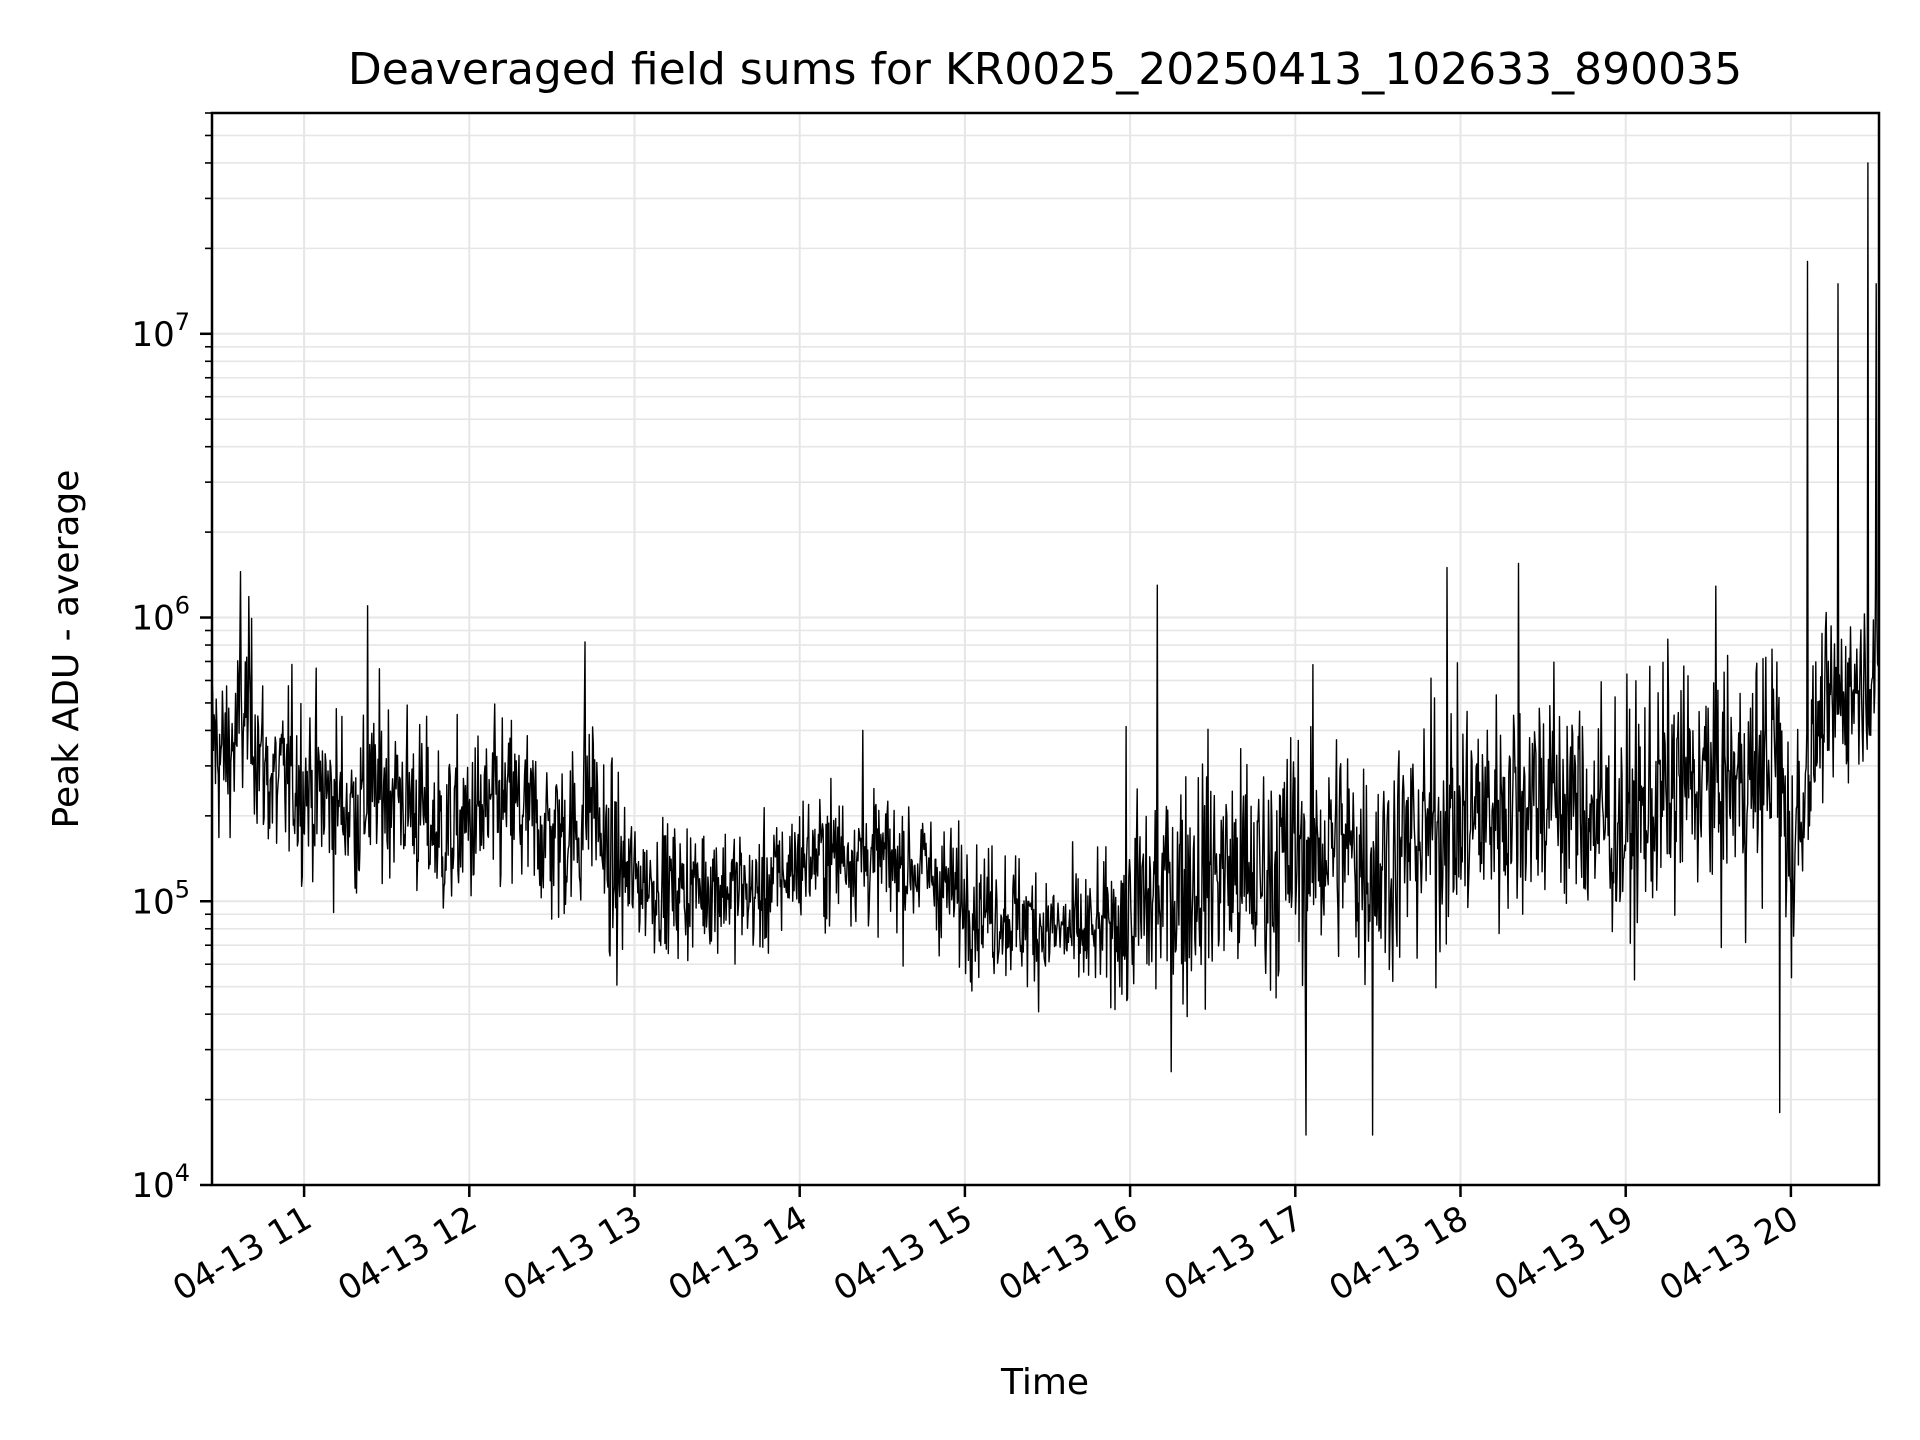  I want to click on y-tick-label: 10⁶, so click(160, 615).